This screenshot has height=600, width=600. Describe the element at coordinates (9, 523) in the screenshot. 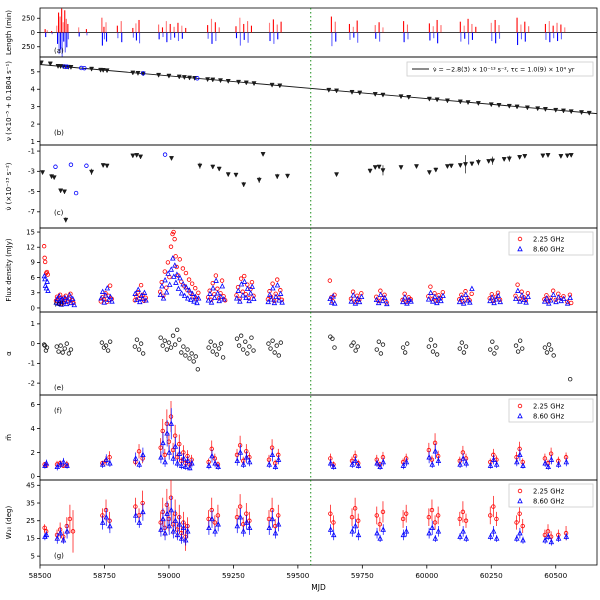

I see `y-axis-label-g: W₁₀ (deg)` at that location.